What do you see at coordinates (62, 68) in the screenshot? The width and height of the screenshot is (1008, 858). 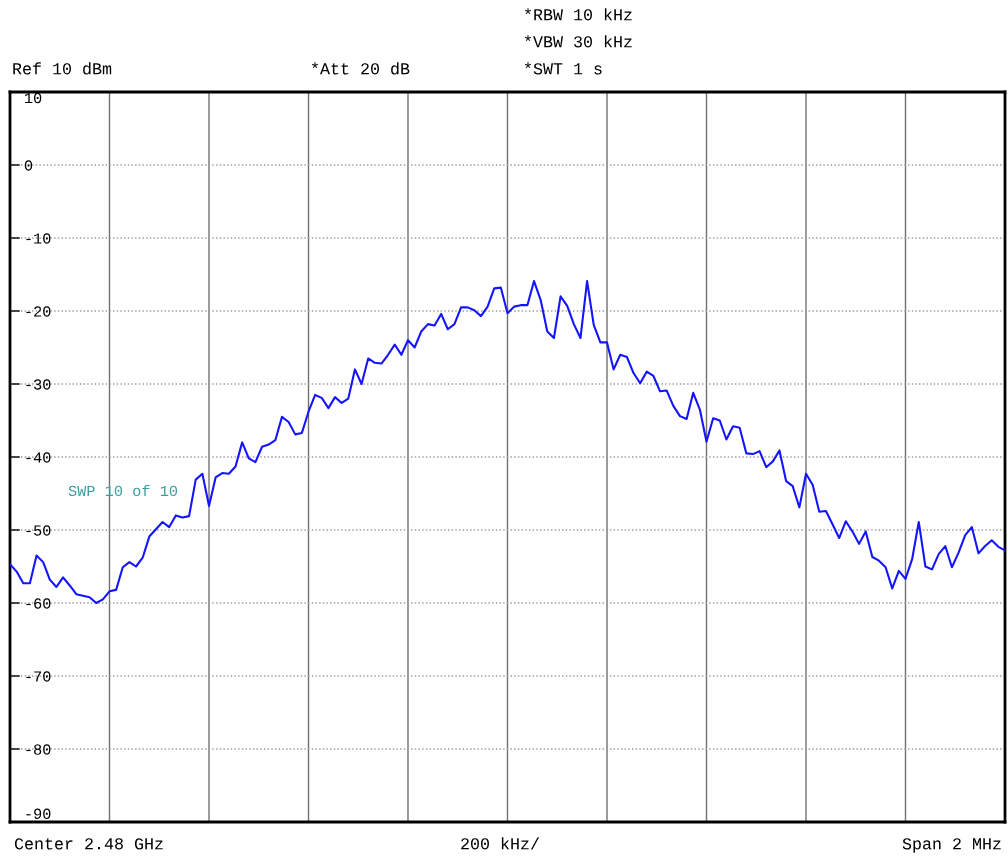 I see `text: Ref 10 dBm` at bounding box center [62, 68].